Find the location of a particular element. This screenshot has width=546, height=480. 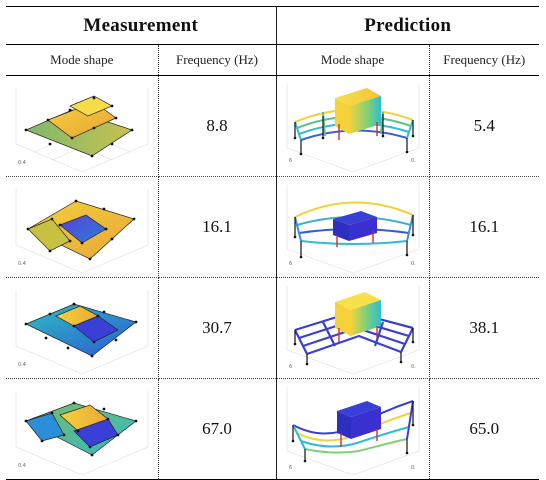

measured-frequency-value: 16.1 is located at coordinates (217, 226).